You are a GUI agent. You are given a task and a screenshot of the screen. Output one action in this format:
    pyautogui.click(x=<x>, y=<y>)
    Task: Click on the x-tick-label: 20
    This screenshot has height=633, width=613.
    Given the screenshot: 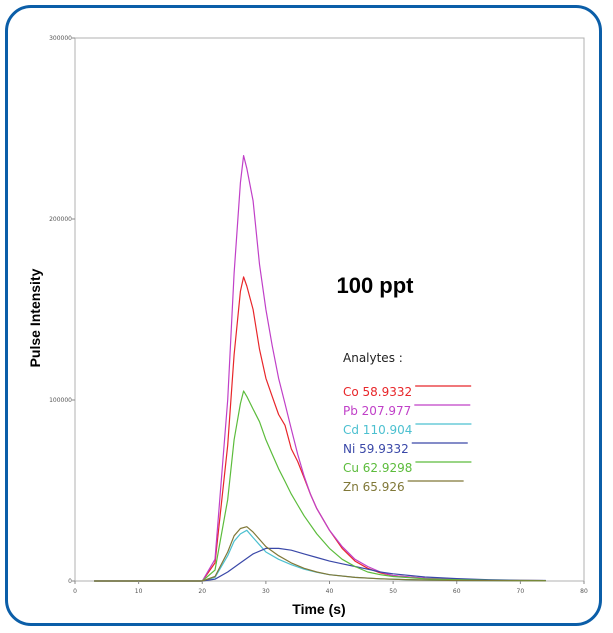 What is the action you would take?
    pyautogui.click(x=202, y=591)
    